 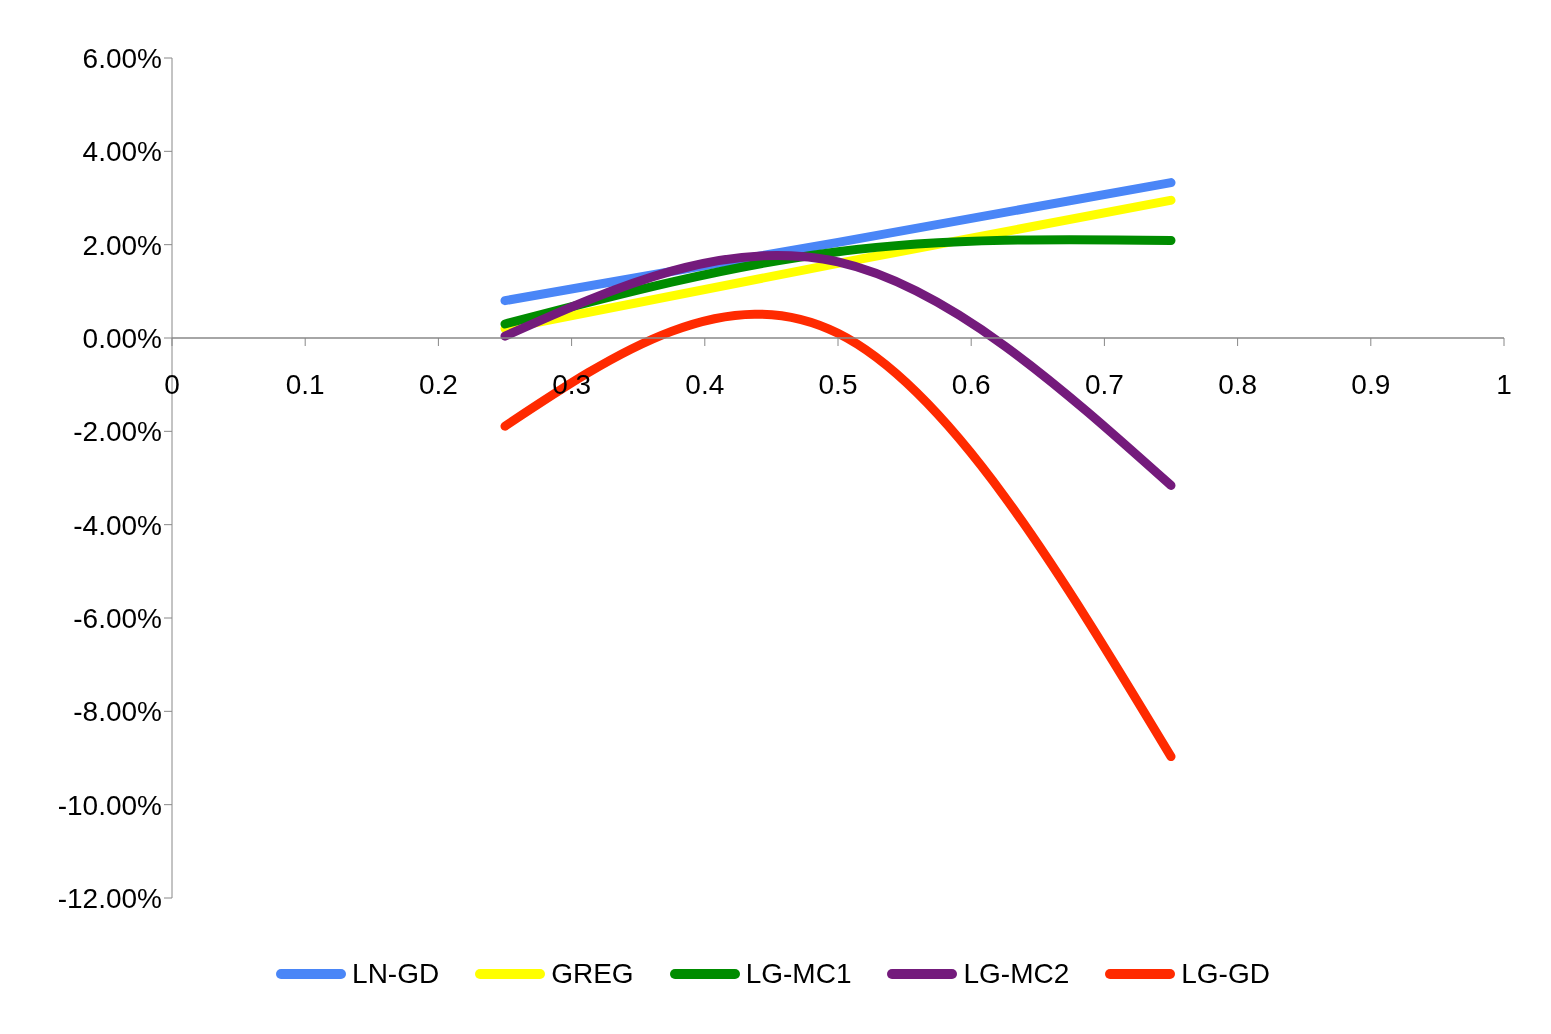 What do you see at coordinates (838, 384) in the screenshot?
I see `x-tick-label: 0.5` at bounding box center [838, 384].